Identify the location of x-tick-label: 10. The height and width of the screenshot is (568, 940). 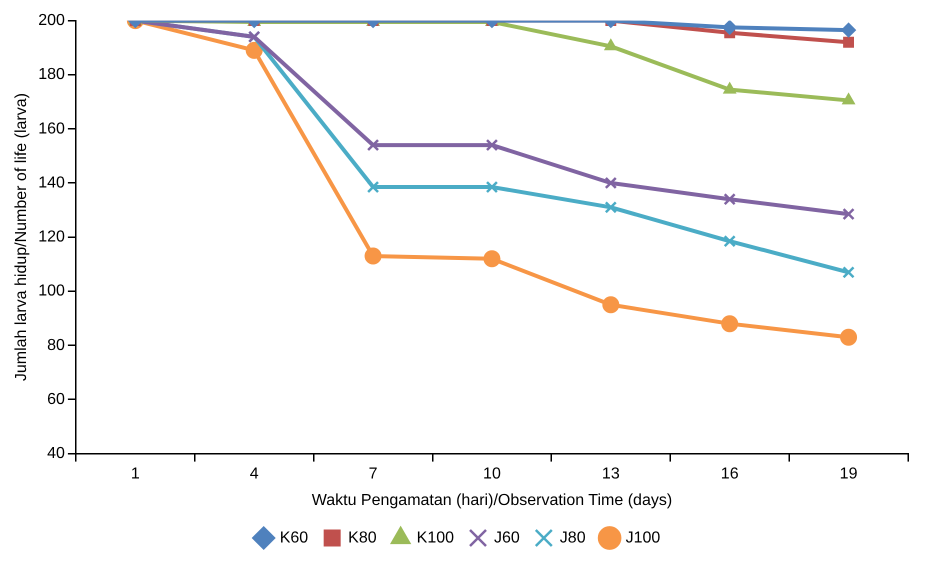
(492, 474).